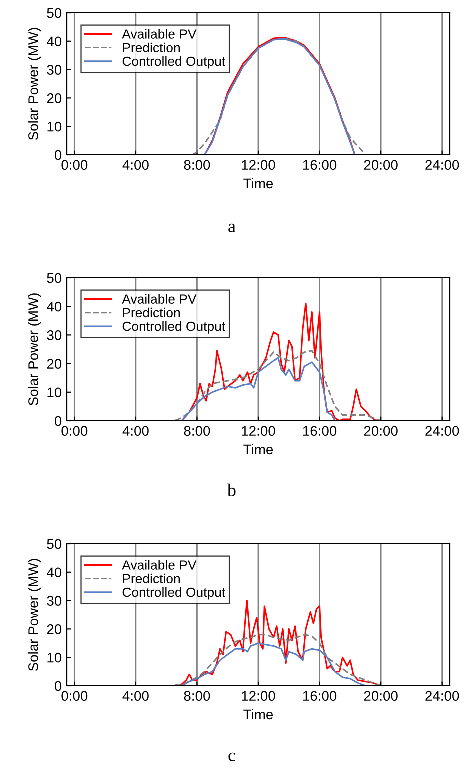  I want to click on line-series, so click(259, 664).